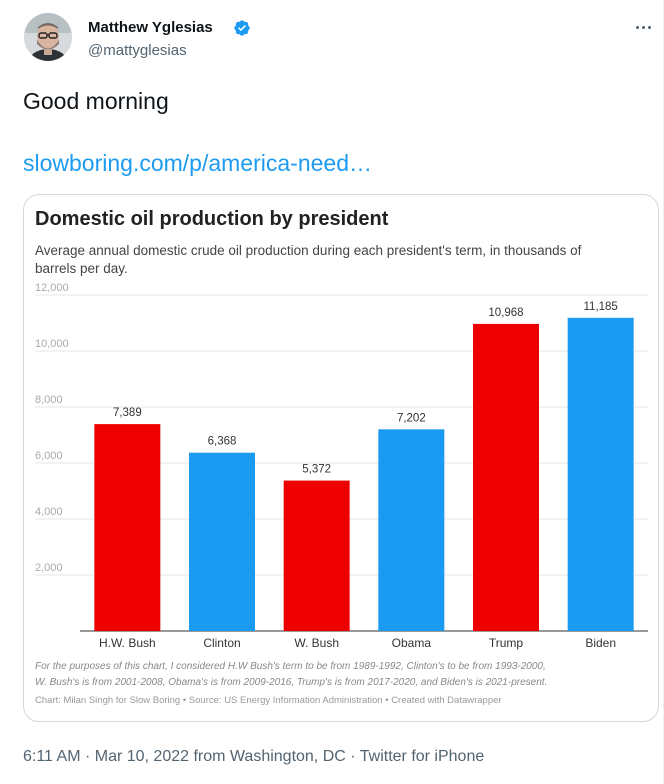  What do you see at coordinates (52, 288) in the screenshot?
I see `y-tick-label: 12,000` at bounding box center [52, 288].